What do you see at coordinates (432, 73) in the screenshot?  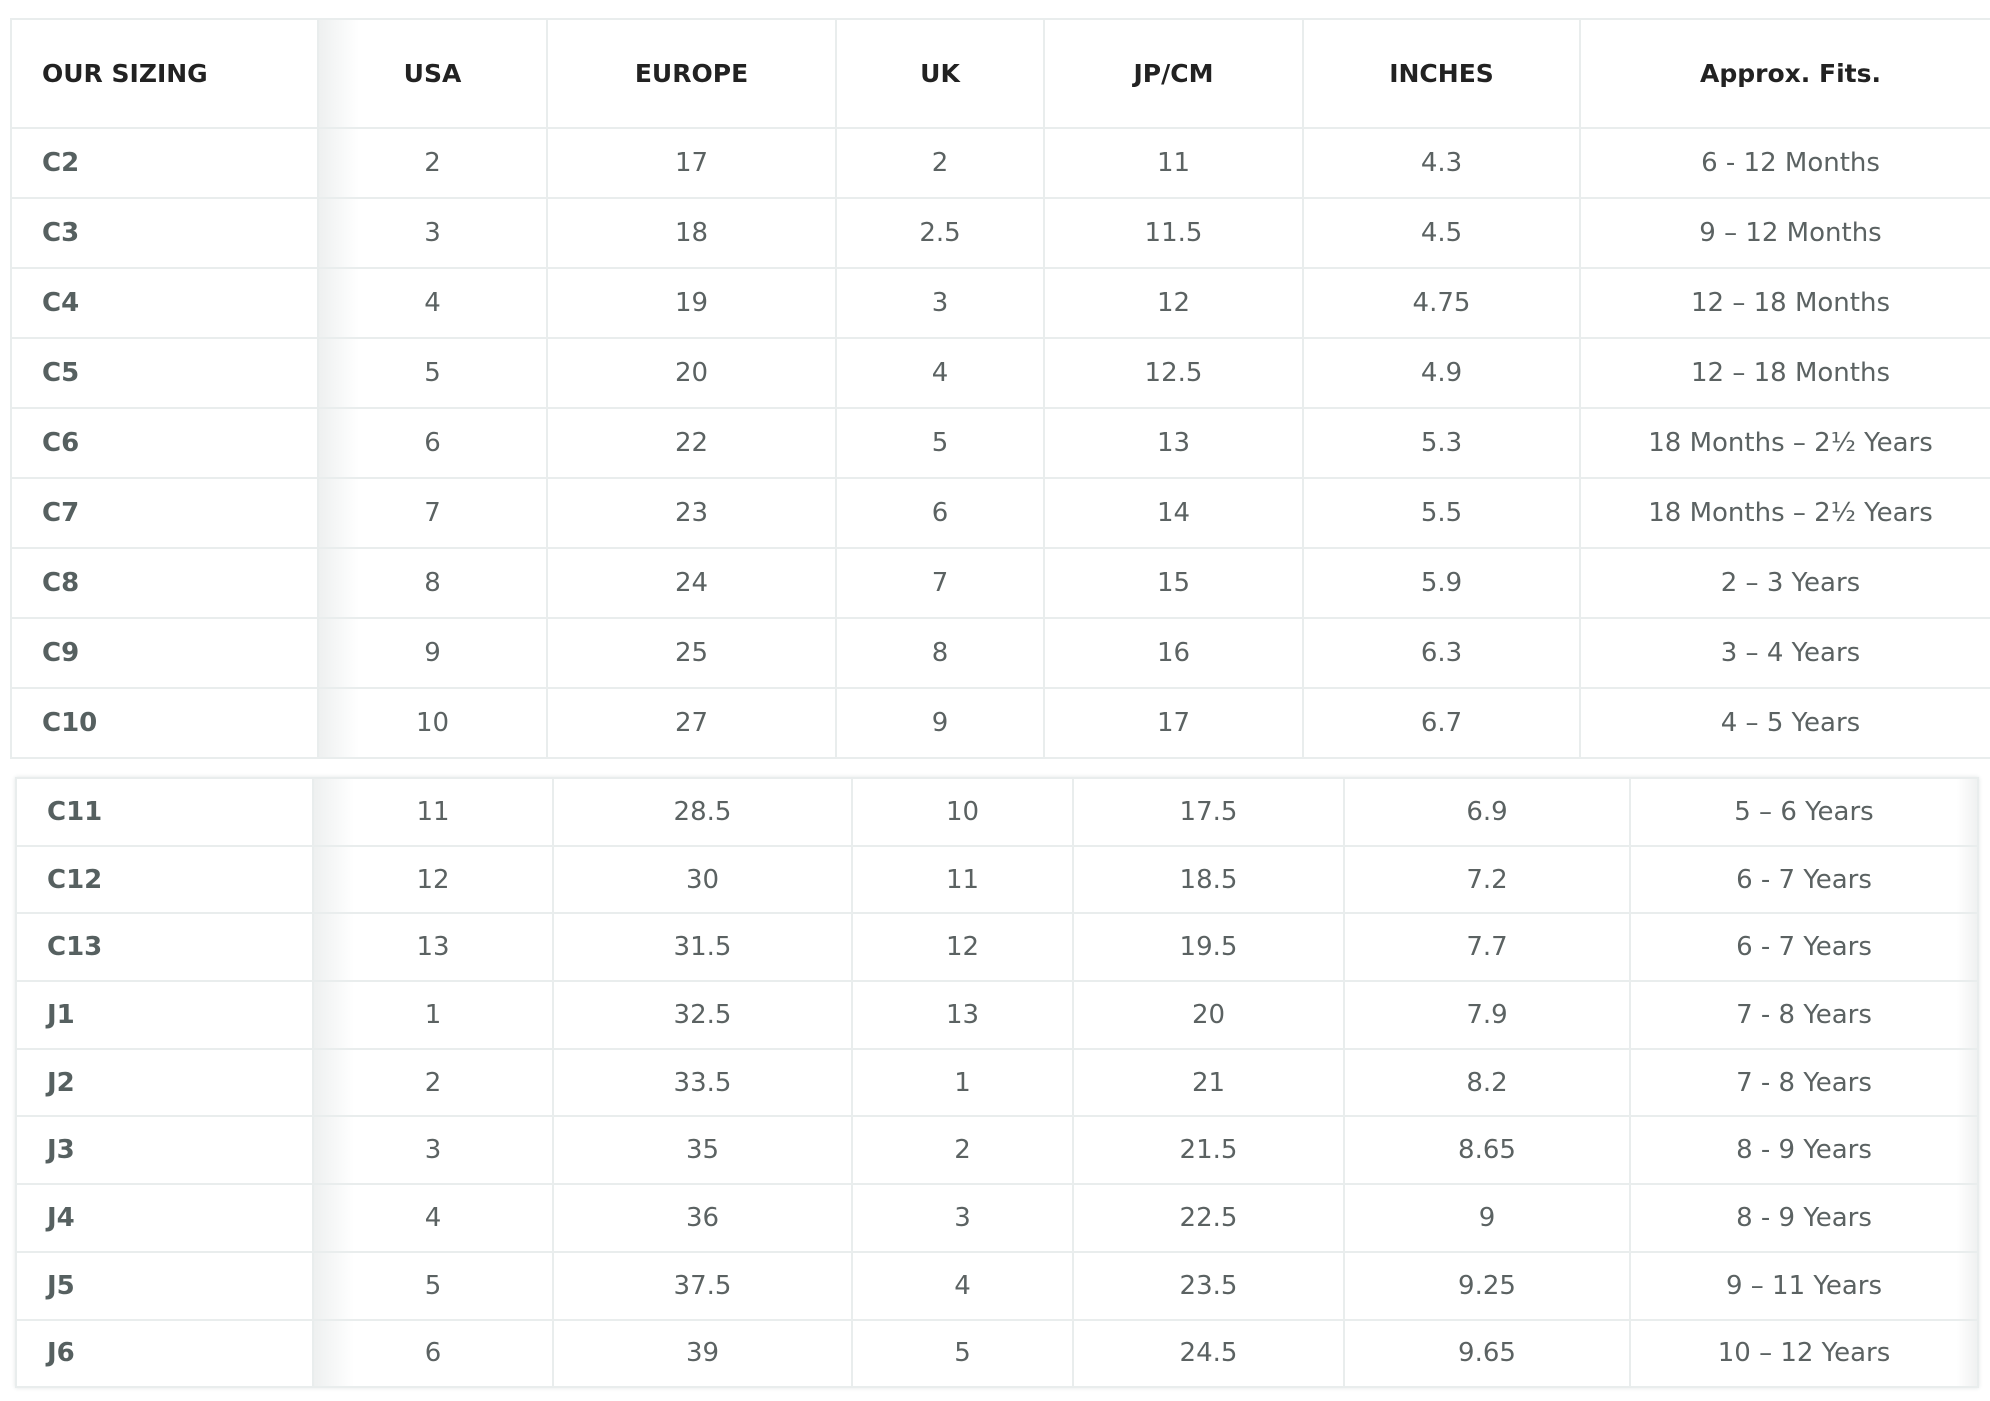 I see `header-usa: USA` at bounding box center [432, 73].